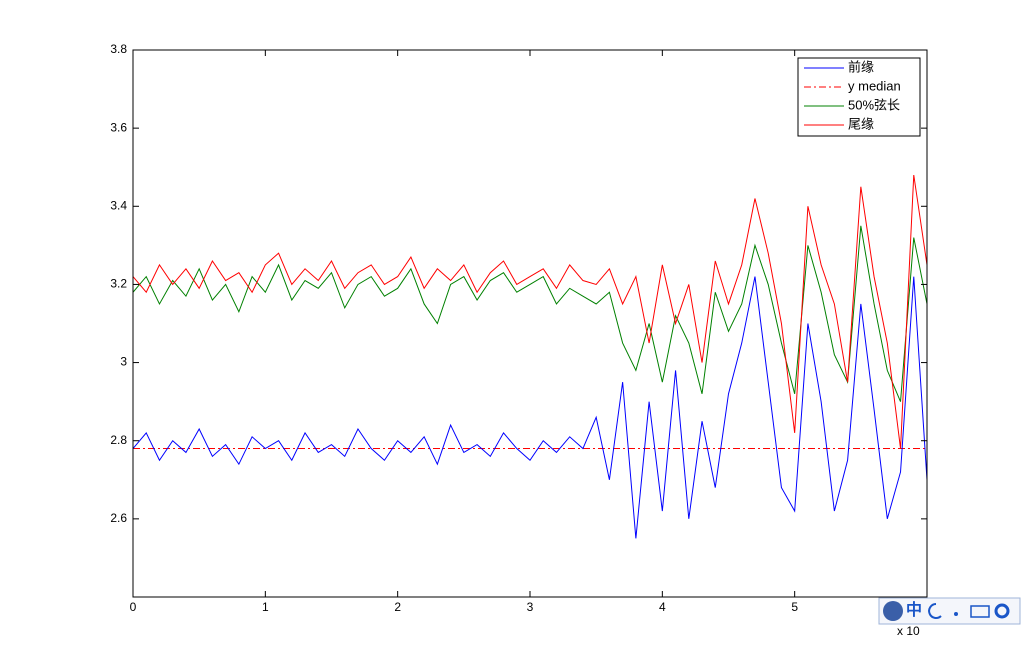 The width and height of the screenshot is (1024, 671). Describe the element at coordinates (874, 85) in the screenshot. I see `legend-label: y median` at that location.